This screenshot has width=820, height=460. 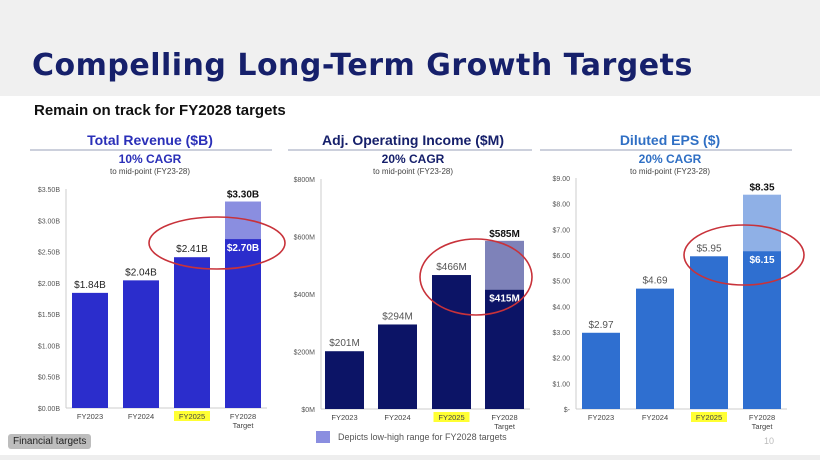 I want to click on value-label: $466M, so click(x=451, y=267).